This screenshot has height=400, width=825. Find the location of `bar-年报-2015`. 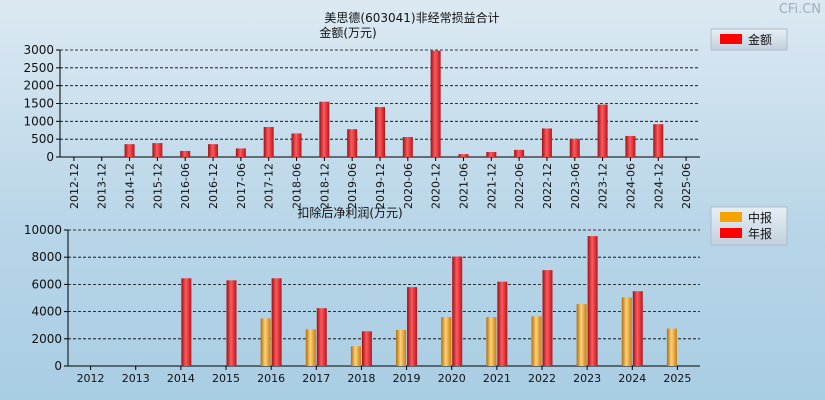

bar-年报-2015 is located at coordinates (231, 323).